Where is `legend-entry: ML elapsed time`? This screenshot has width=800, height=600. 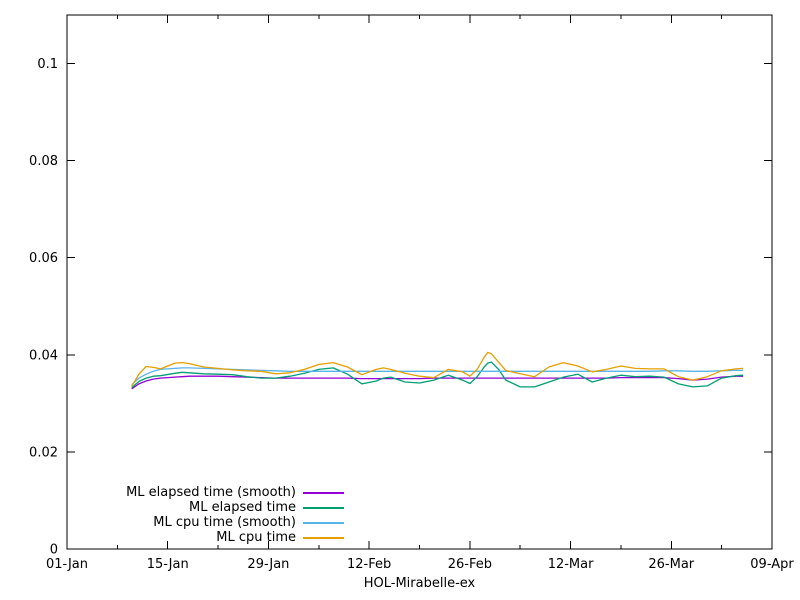
legend-entry: ML elapsed time is located at coordinates (235, 507).